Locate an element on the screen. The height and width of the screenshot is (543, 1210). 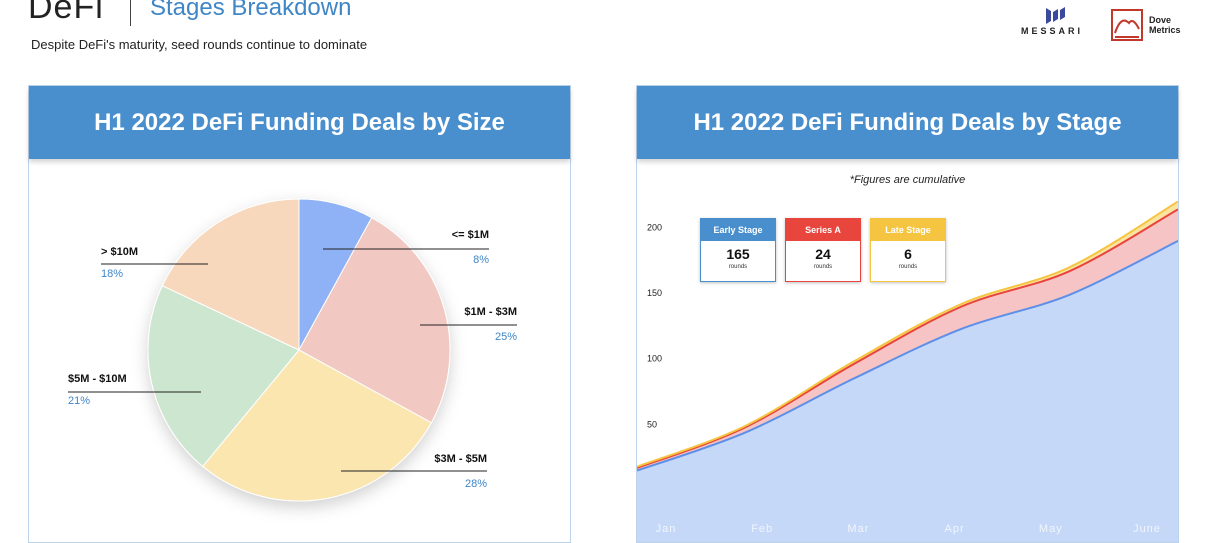
x-tick-label: Jan is located at coordinates (666, 529).